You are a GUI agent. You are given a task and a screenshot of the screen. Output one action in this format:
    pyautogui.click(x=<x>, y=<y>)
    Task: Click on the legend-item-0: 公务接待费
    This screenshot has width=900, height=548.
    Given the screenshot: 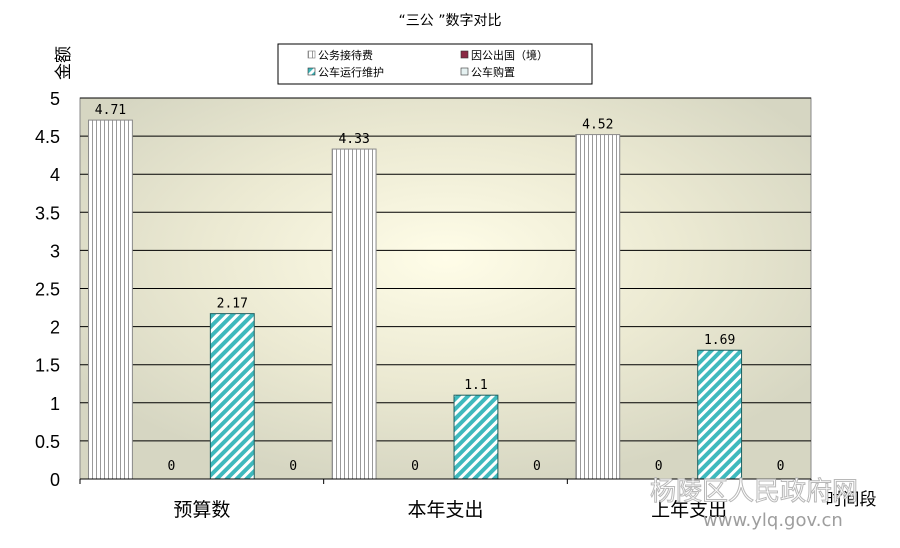 What is the action you would take?
    pyautogui.click(x=340, y=55)
    